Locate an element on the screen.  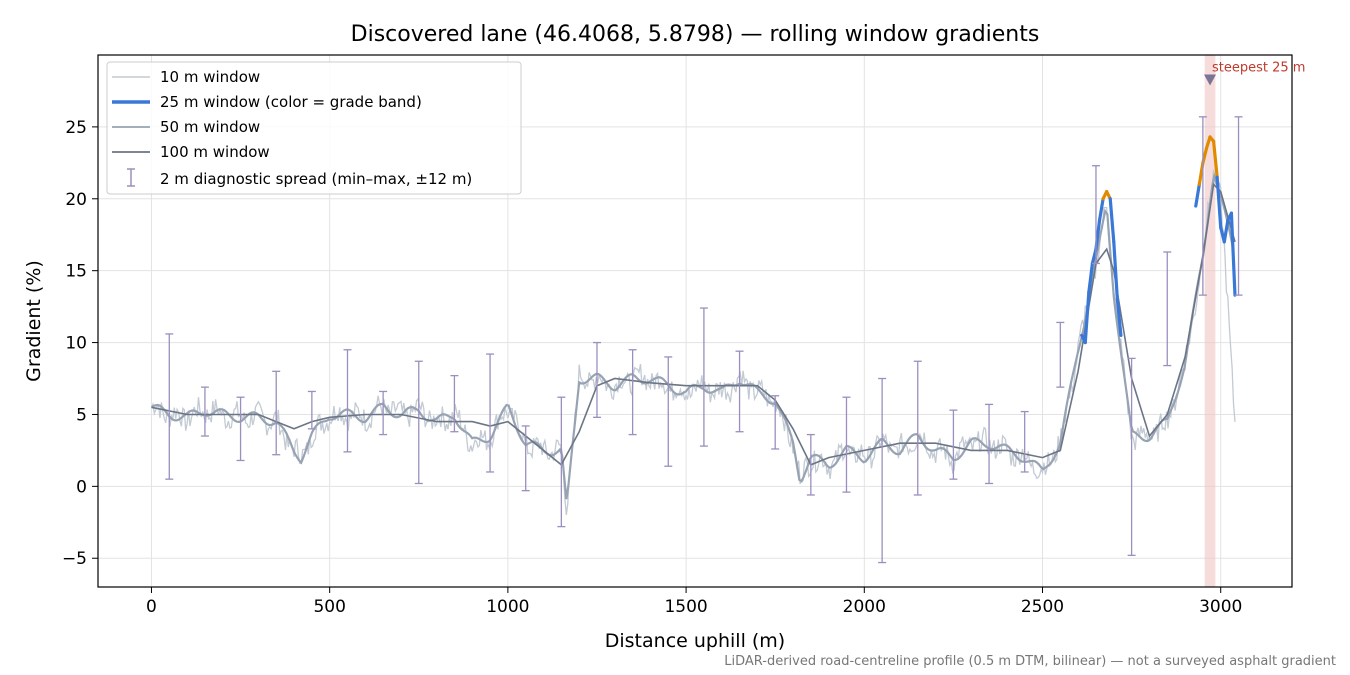
x-tick-label: 500 is located at coordinates (329, 607).